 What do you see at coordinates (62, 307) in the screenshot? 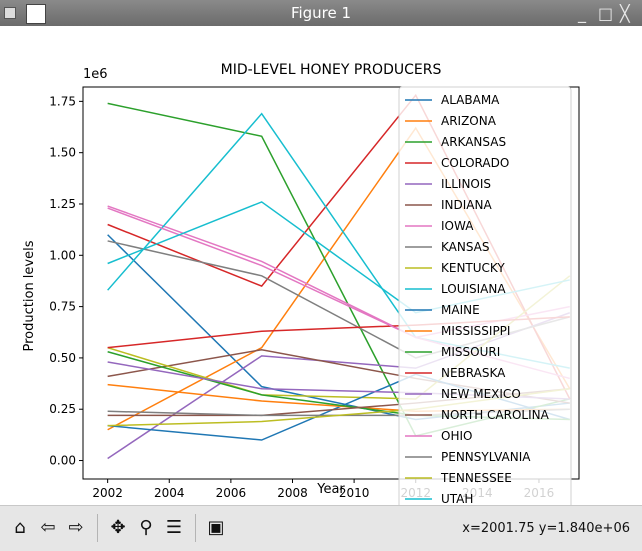
I see `y-tick-label: 0.75` at bounding box center [62, 307].